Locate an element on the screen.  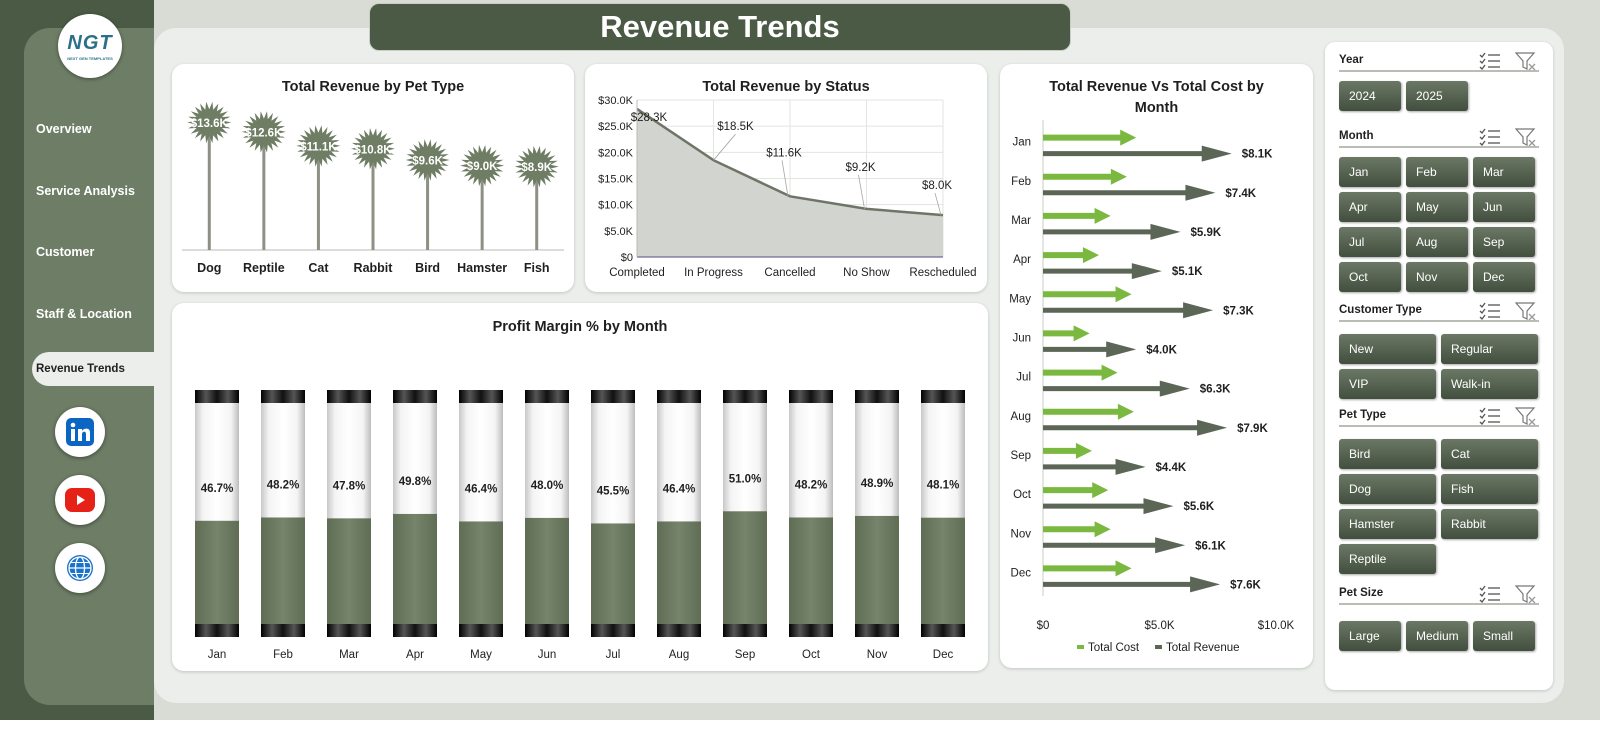
nav-revenue-trends: Revenue Trends is located at coordinates (93, 369).